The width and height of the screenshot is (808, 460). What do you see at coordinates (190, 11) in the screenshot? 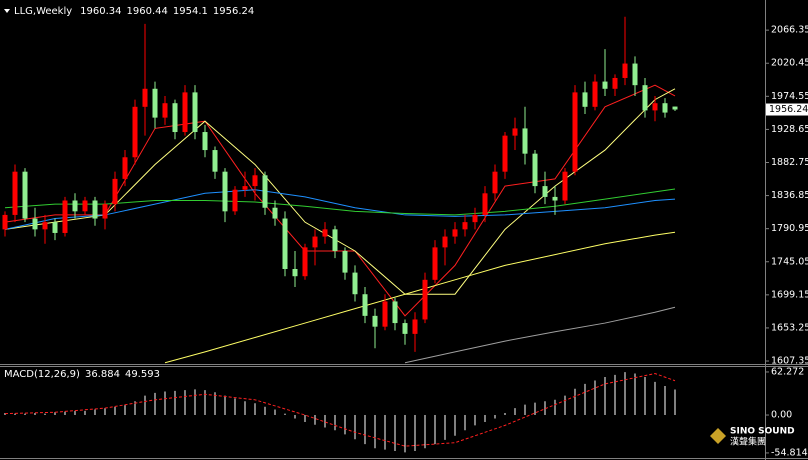
I see `ohlc-value: 1954.1` at bounding box center [190, 11].